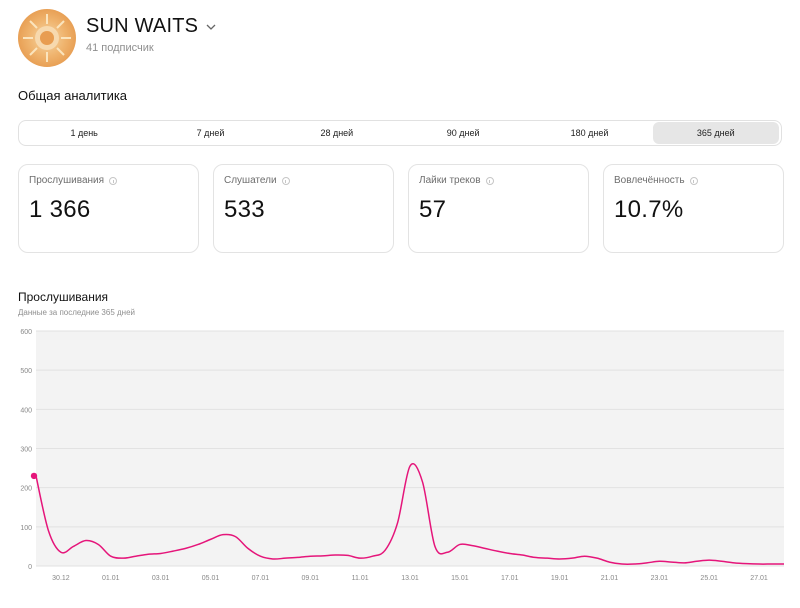  I want to click on x-tick-label: 09.01, so click(311, 578).